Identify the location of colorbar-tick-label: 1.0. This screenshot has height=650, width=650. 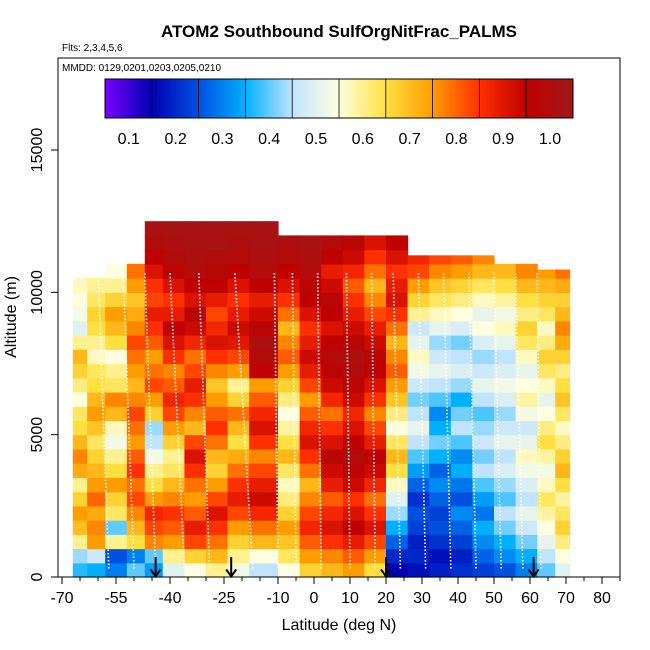
(550, 139).